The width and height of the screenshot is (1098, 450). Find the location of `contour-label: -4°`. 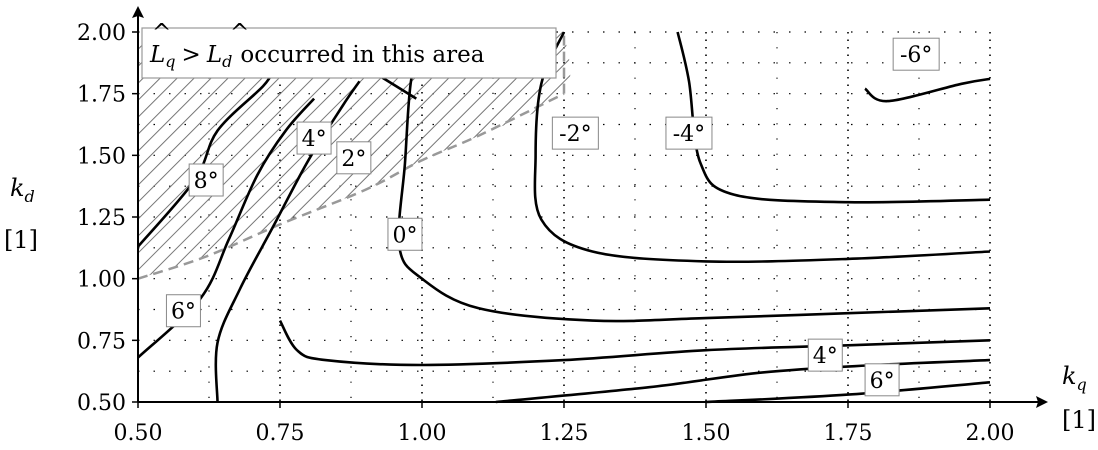

contour-label: -4° is located at coordinates (689, 134).